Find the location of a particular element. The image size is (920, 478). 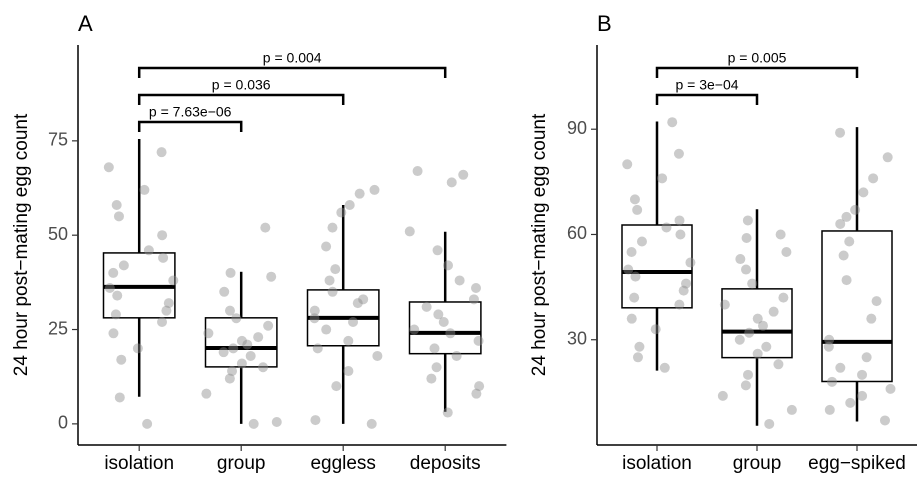

x-tick-label: eggless is located at coordinates (343, 463).